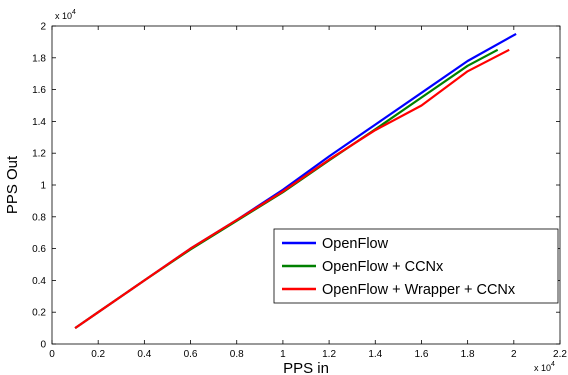  I want to click on x-tick-label: 0.4, so click(144, 354).